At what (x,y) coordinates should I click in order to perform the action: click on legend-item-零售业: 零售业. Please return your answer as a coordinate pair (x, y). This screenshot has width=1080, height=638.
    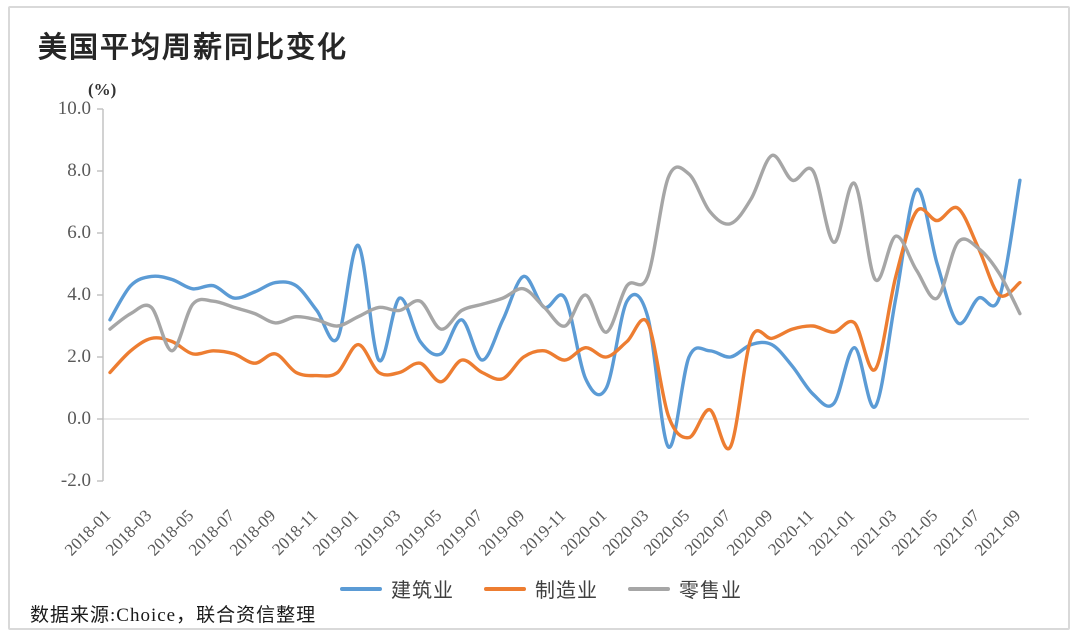
    Looking at the image, I should click on (685, 588).